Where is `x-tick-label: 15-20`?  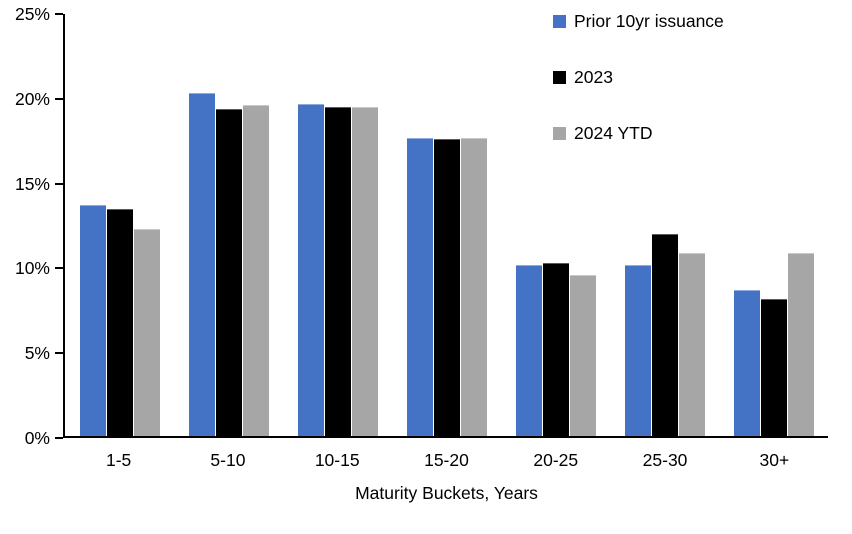
x-tick-label: 15-20 is located at coordinates (446, 460).